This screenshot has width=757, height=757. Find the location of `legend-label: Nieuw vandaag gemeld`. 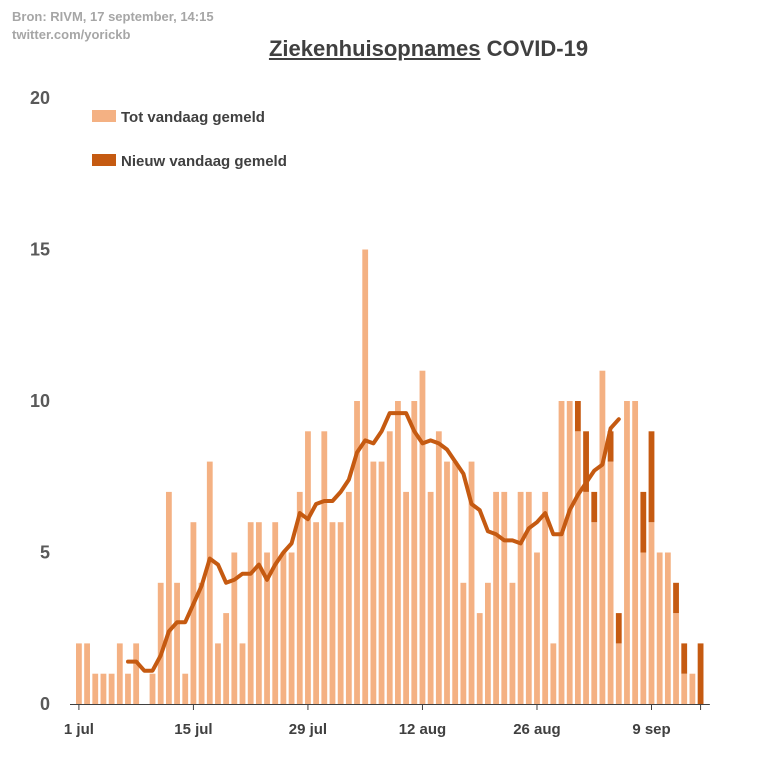

legend-label: Nieuw vandaag gemeld is located at coordinates (204, 161).